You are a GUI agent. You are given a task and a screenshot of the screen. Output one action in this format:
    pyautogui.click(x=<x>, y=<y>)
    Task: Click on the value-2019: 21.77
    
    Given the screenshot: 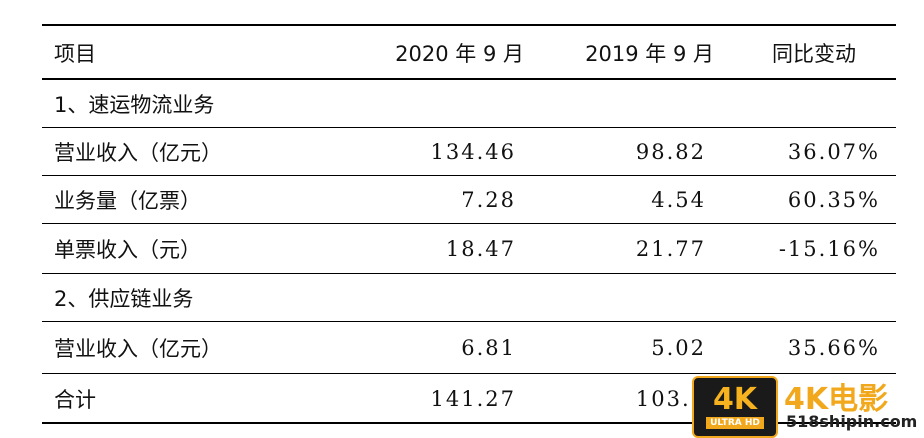 What is the action you would take?
    pyautogui.click(x=670, y=249)
    